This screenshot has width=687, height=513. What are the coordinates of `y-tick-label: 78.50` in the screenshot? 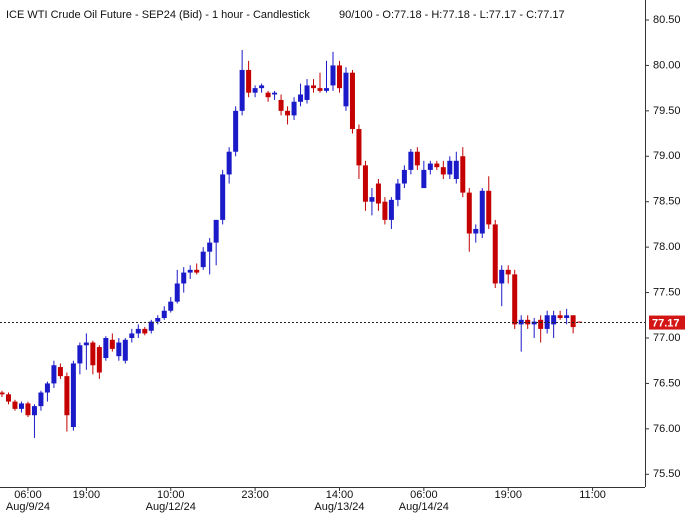 It's located at (667, 202).